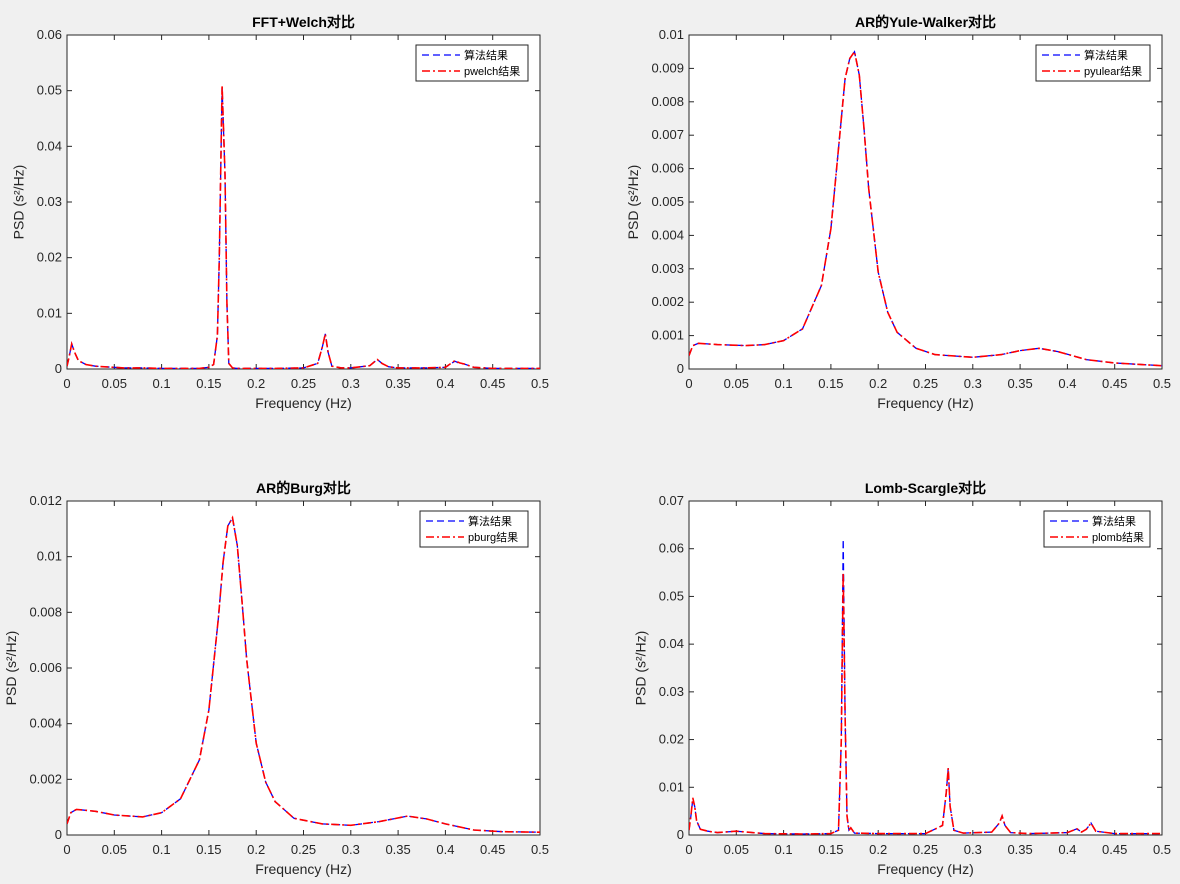  Describe the element at coordinates (671, 643) in the screenshot. I see `y-tick-label: 0.04` at that location.